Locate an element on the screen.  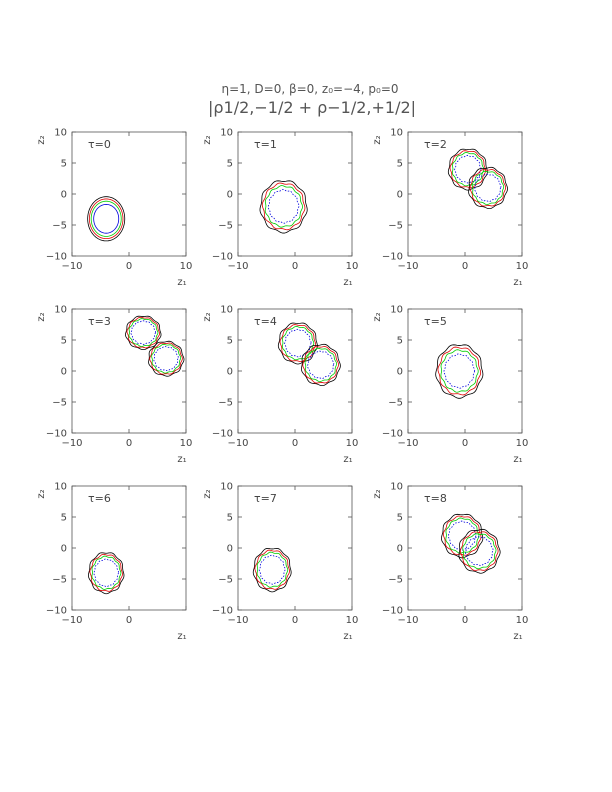
contour-panel: 10 5 0 −5 −10−10 0 10 z₁ z₂ τ=2 is located at coordinates (450, 208).